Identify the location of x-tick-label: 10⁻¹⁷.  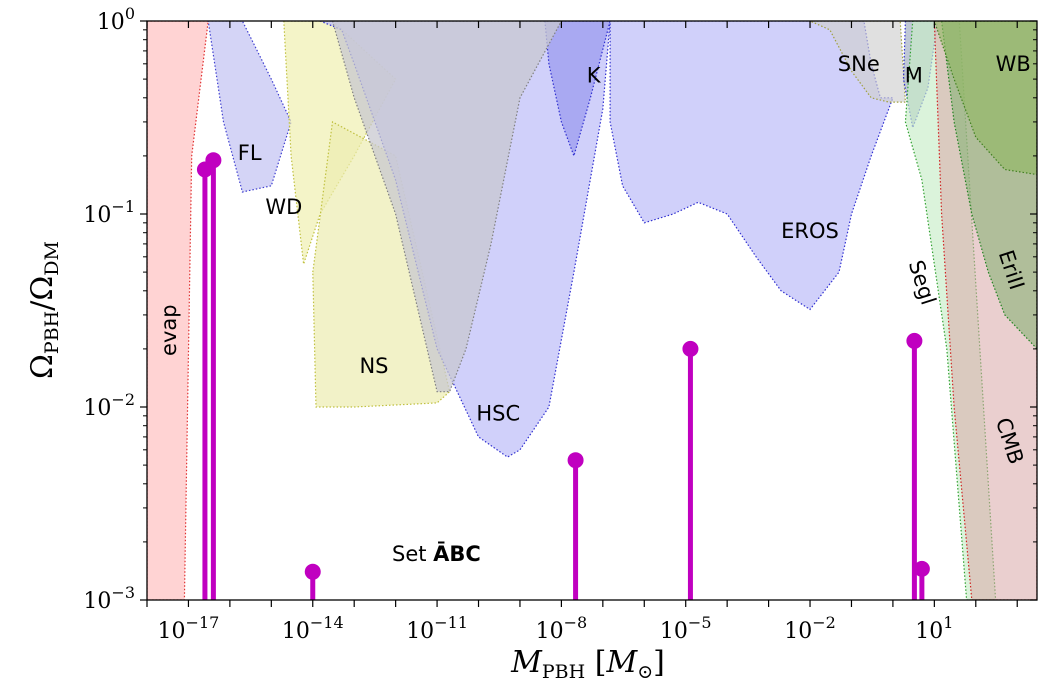
(189, 628).